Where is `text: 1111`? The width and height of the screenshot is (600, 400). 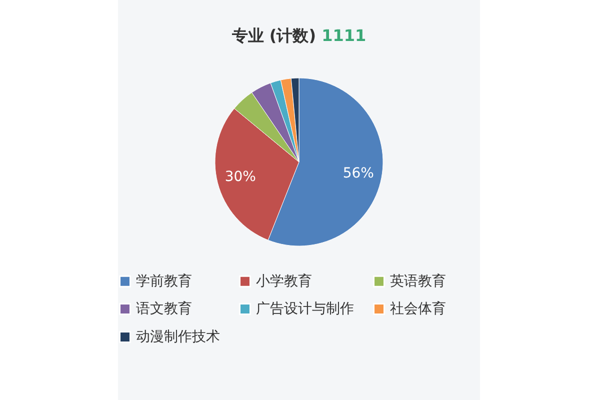 text: 1111 is located at coordinates (343, 35).